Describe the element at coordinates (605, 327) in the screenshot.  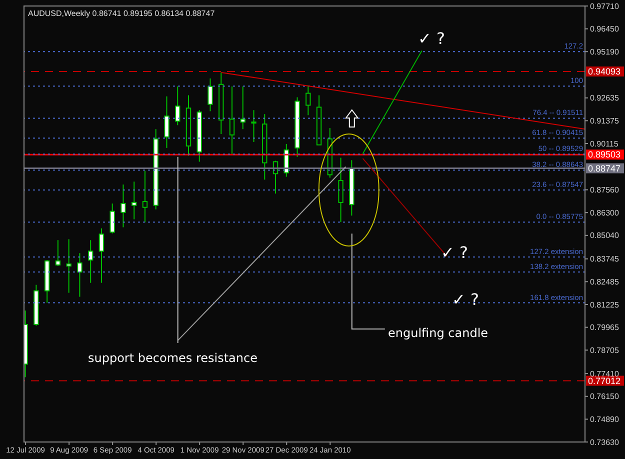
I see `y-tick-label: 0.79965` at that location.